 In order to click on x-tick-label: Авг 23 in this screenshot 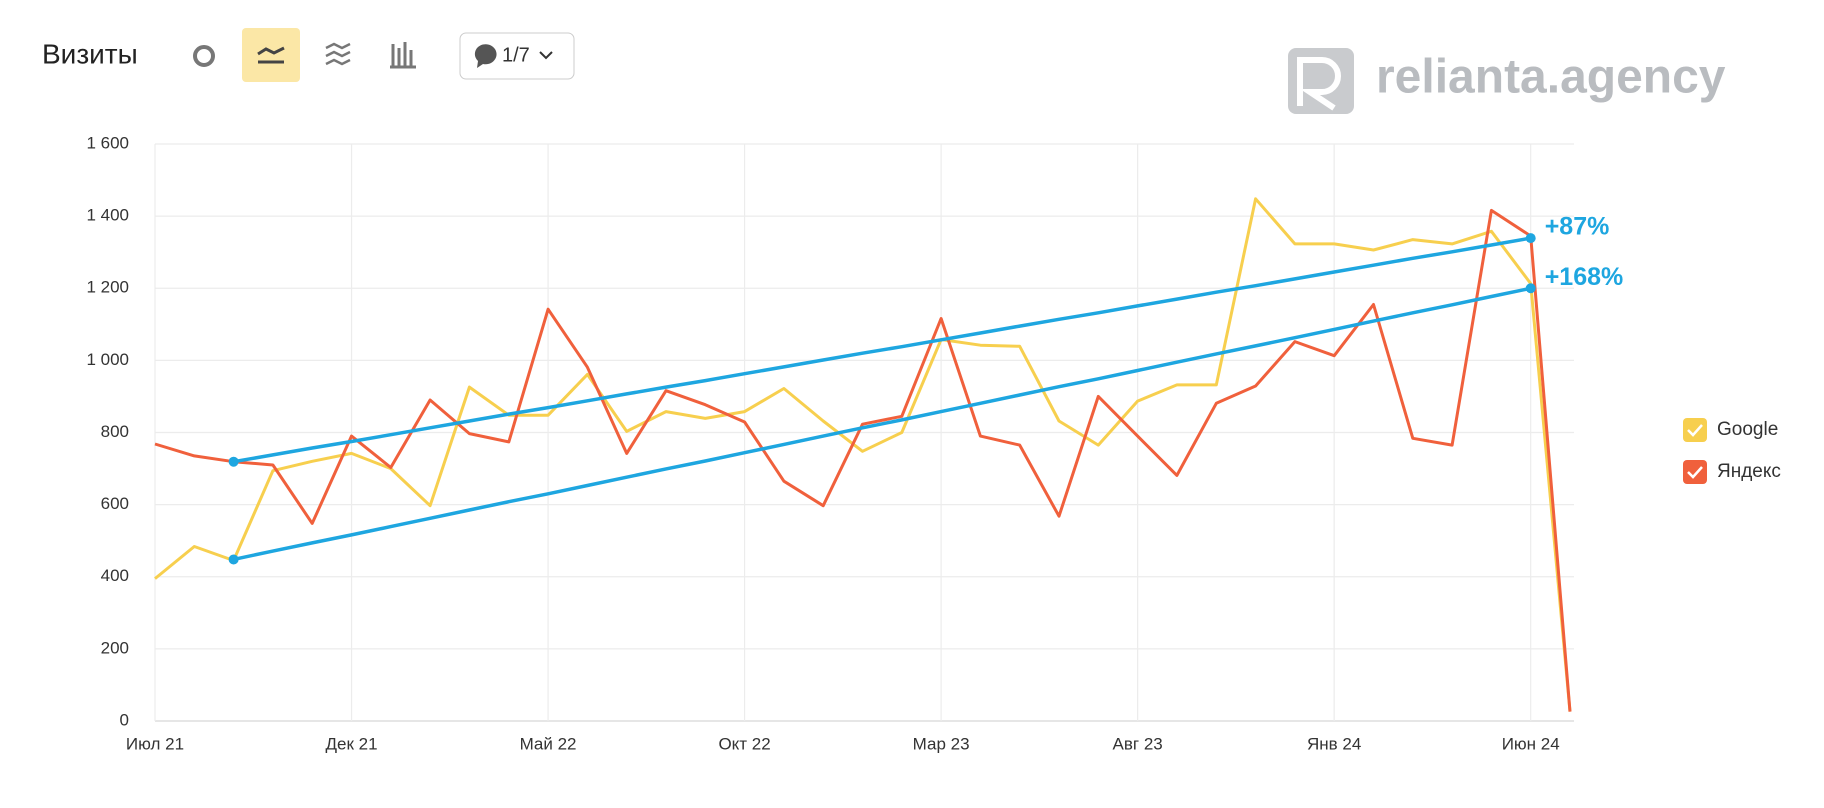, I will do `click(1138, 743)`.